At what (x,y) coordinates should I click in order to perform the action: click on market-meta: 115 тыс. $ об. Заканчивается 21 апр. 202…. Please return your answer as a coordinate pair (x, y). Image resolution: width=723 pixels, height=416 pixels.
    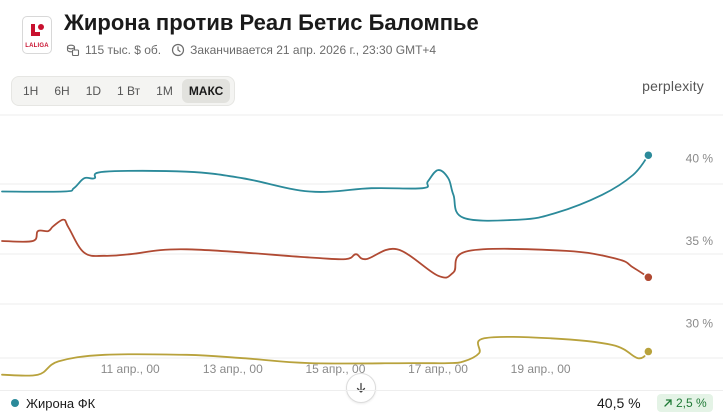
    Looking at the image, I should click on (251, 50).